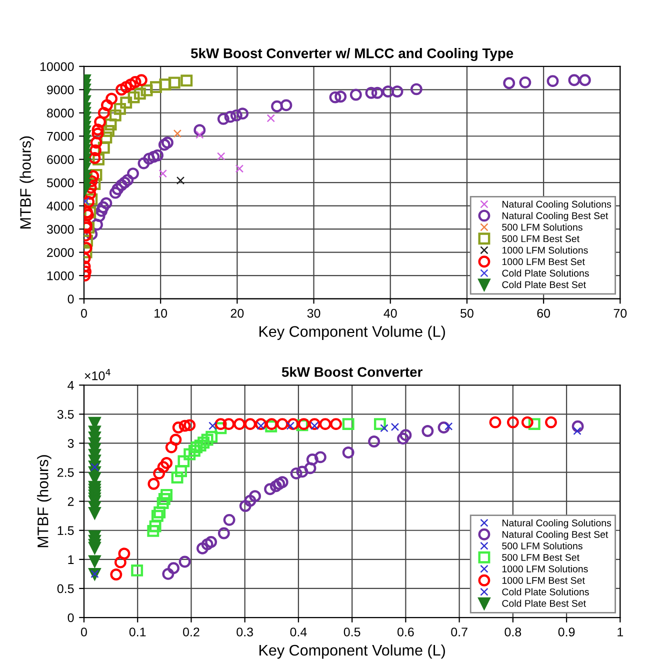 The height and width of the screenshot is (664, 646). I want to click on x-tick-label: 40, so click(390, 313).